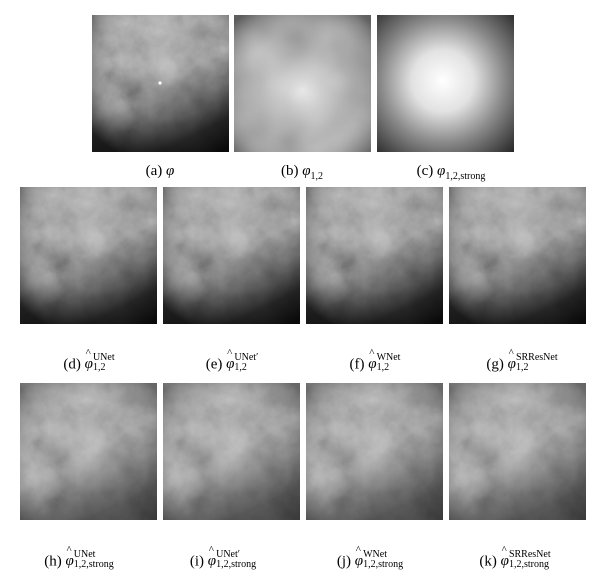 The height and width of the screenshot is (583, 600). Describe the element at coordinates (517, 255) in the screenshot. I see `image-phi-hat-srresnet` at that location.